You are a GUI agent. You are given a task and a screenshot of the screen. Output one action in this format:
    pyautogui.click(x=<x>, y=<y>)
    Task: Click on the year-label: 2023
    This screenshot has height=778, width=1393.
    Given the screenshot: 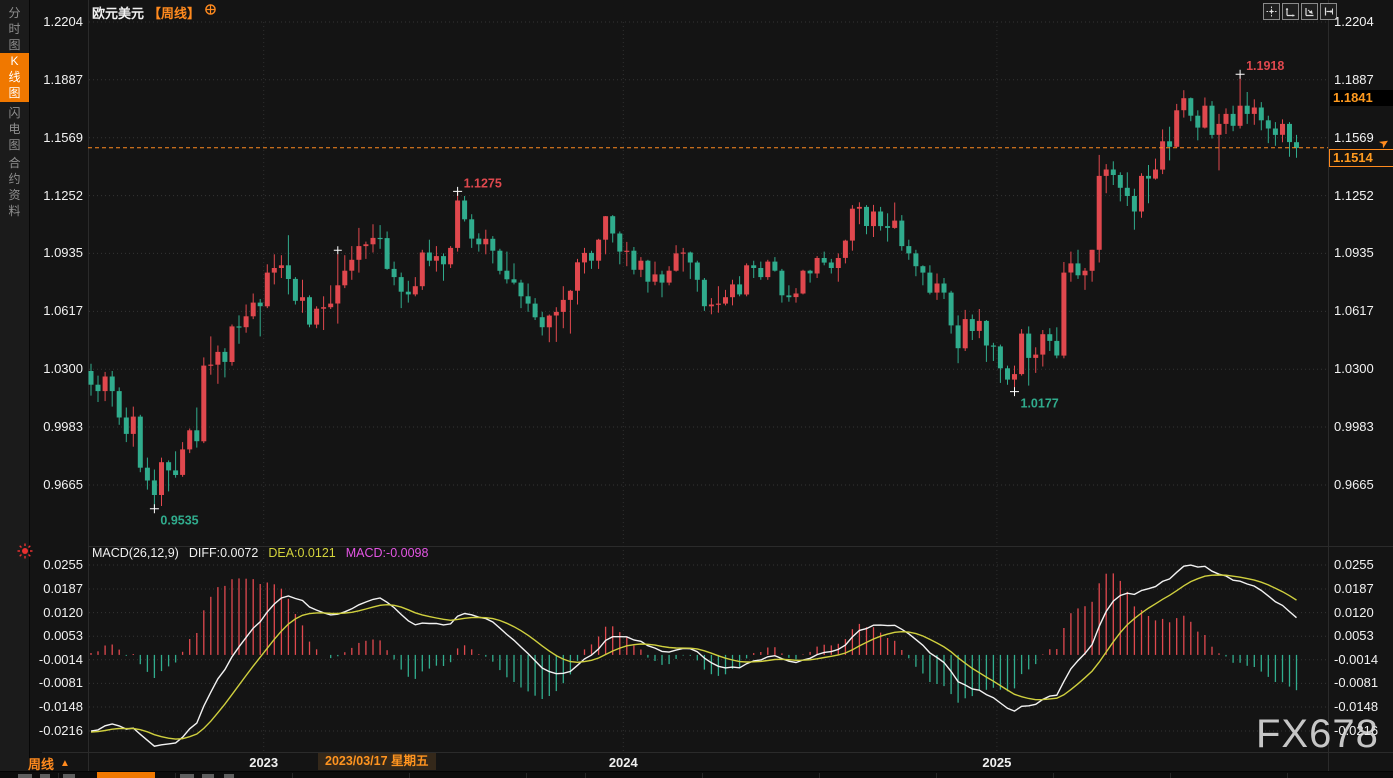 What is the action you would take?
    pyautogui.click(x=264, y=762)
    